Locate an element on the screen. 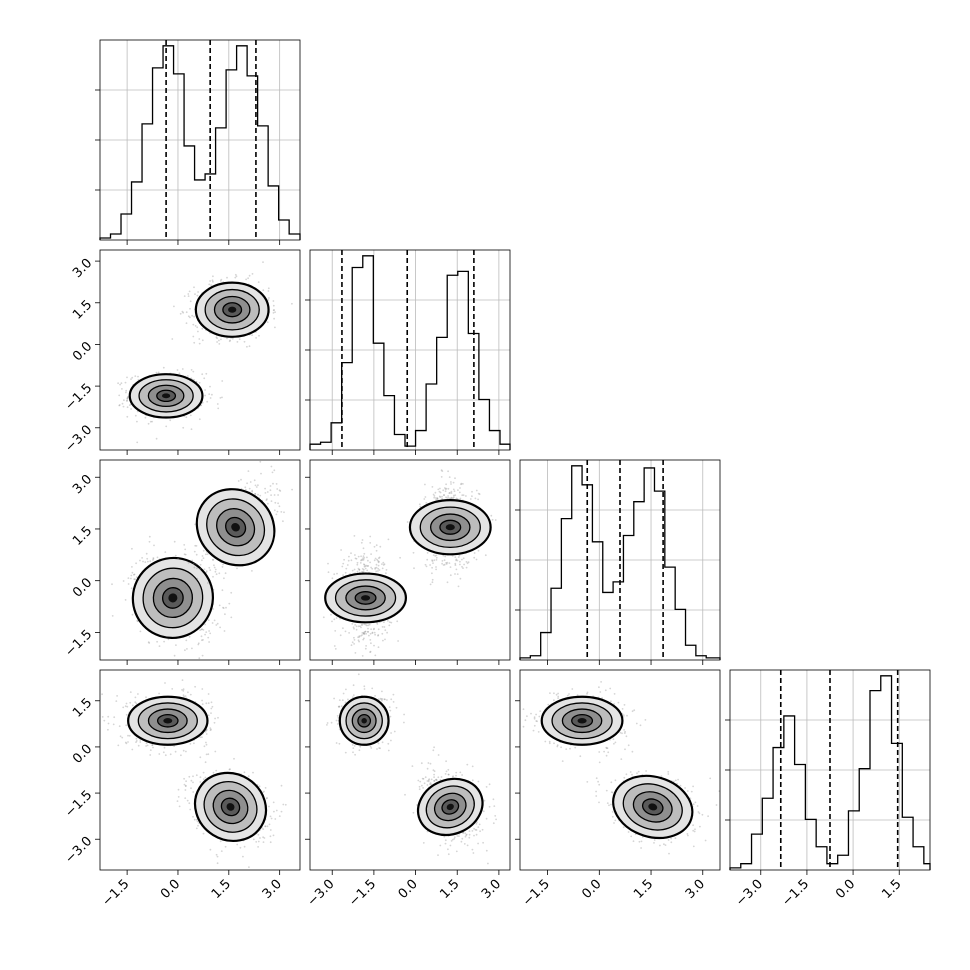 This screenshot has height=970, width=970. hist-panel-p1 is located at coordinates (408, 352).